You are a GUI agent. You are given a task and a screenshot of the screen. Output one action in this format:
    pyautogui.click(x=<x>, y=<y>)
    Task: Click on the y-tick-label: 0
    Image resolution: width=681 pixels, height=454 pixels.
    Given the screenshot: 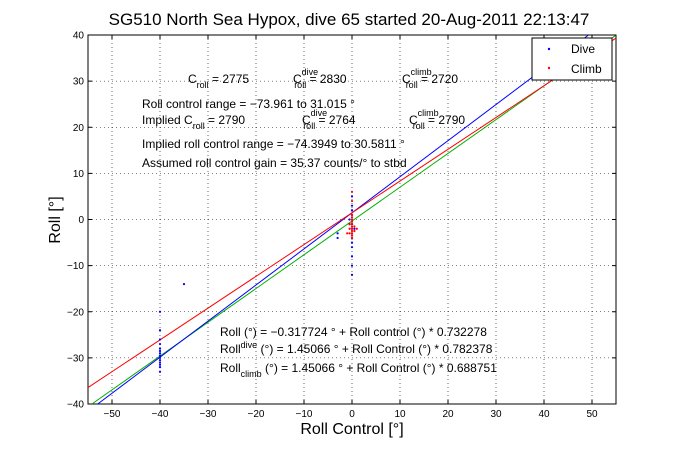 What is the action you would take?
    pyautogui.click(x=81, y=220)
    